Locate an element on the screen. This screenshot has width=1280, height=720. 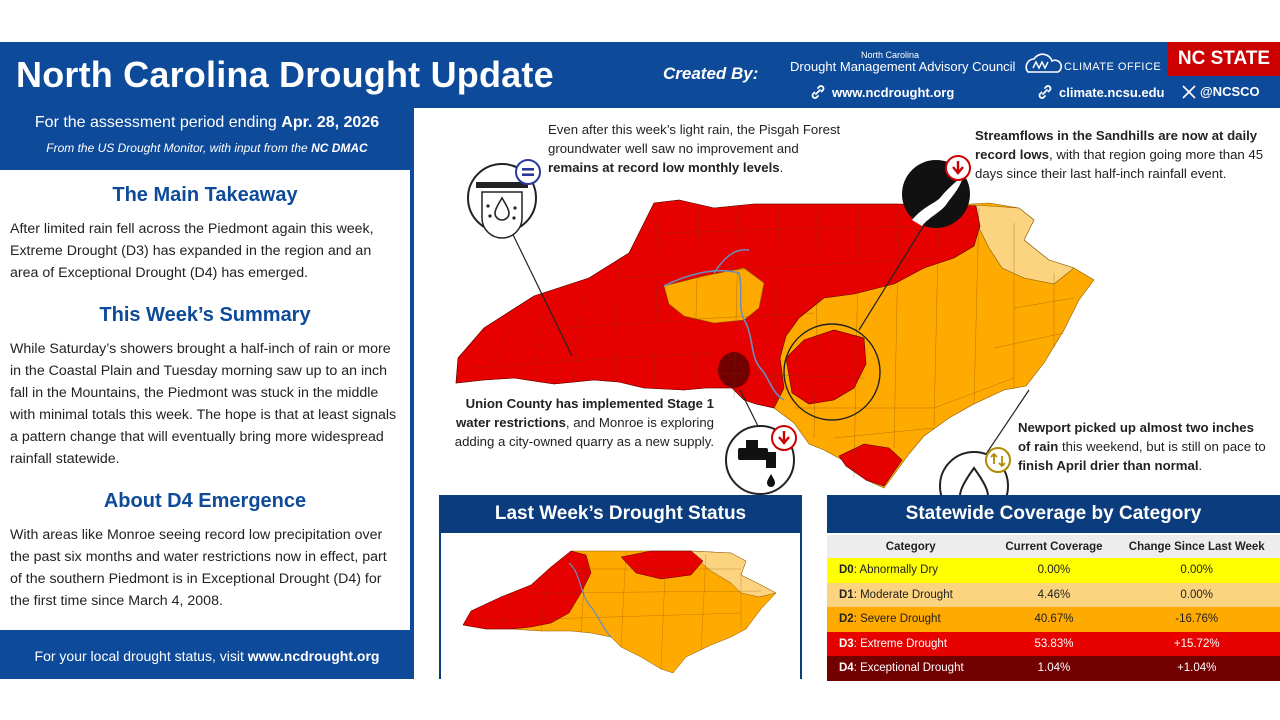
ncdrought-link: www.ncdrought.org is located at coordinates (882, 92).